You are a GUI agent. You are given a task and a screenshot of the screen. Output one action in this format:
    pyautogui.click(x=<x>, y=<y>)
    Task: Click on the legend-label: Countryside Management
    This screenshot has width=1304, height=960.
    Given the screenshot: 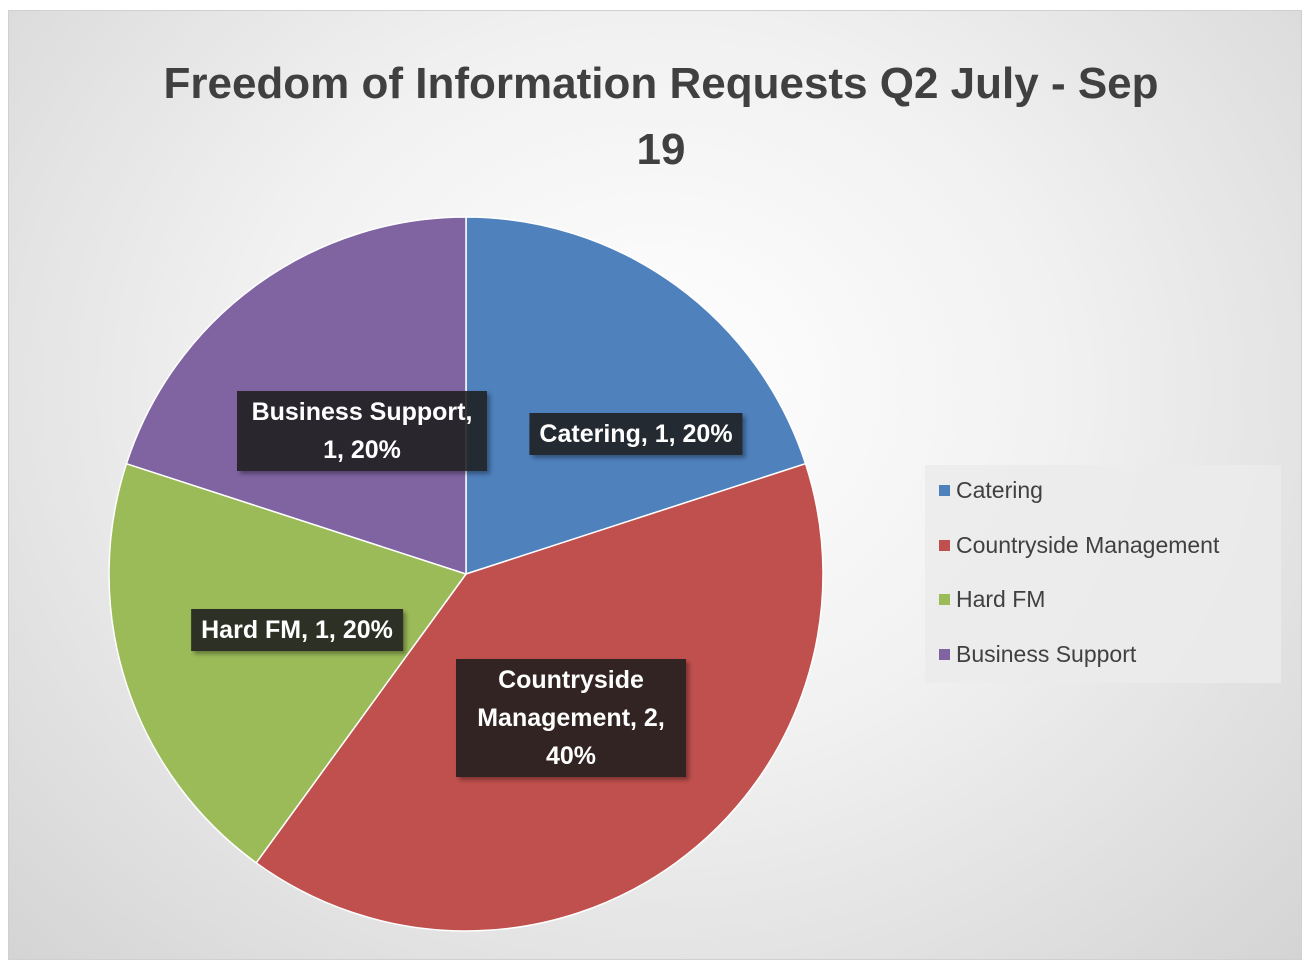 What is the action you would take?
    pyautogui.click(x=1088, y=544)
    